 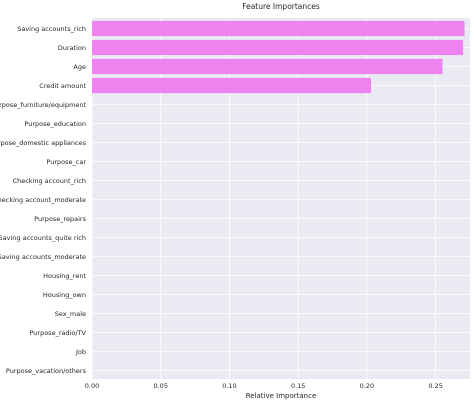 I want to click on x-tick-label: 0.05, so click(x=160, y=386).